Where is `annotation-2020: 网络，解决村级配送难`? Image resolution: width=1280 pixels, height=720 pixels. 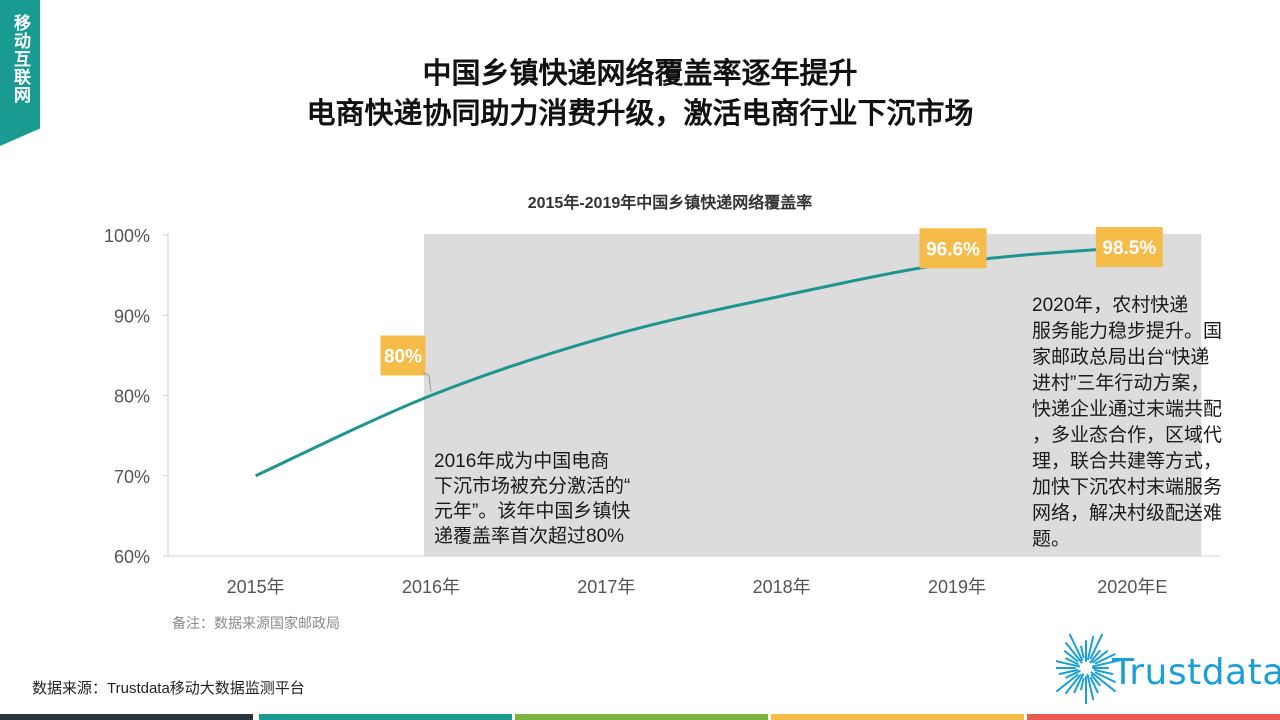
annotation-2020: 网络，解决村级配送难 is located at coordinates (1127, 513).